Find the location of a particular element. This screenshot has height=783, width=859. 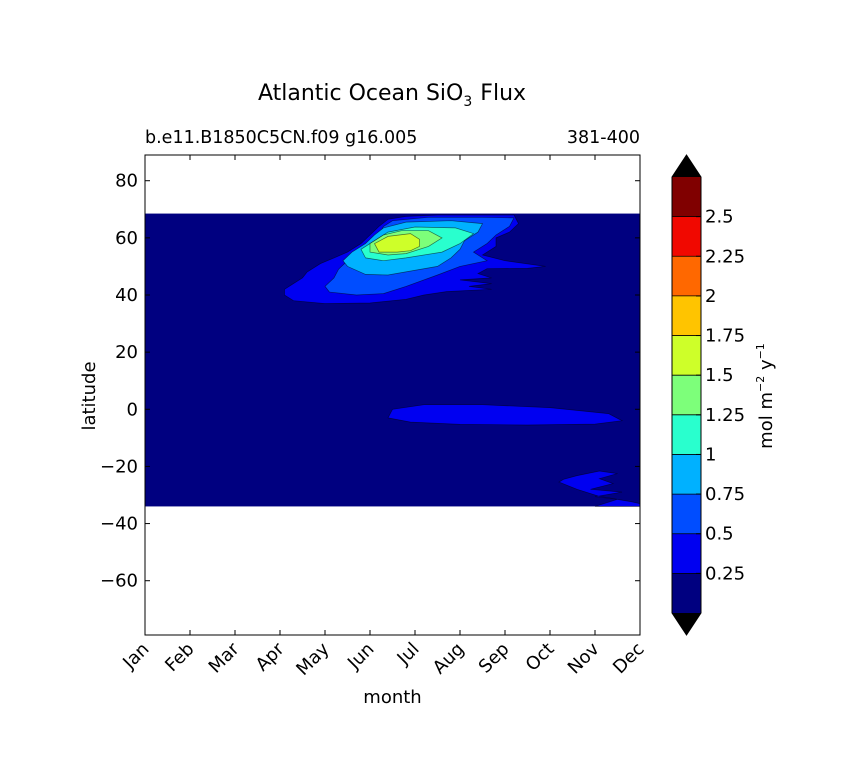

subtitle-right: 381-400 is located at coordinates (603, 138).